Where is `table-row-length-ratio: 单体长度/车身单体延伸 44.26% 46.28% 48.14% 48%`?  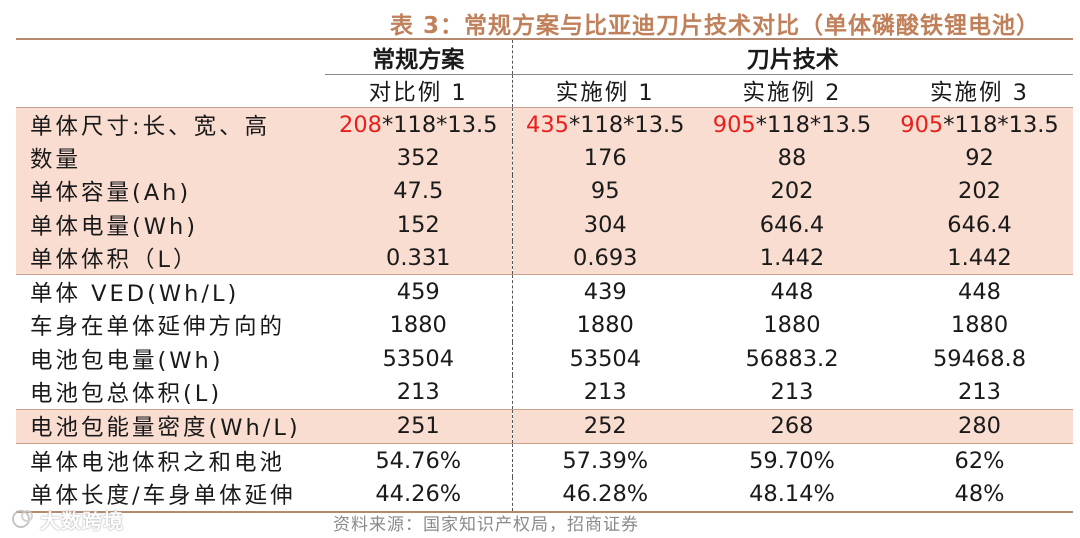 table-row-length-ratio: 单体长度/车身单体延伸 44.26% 46.28% 48.14% 48% is located at coordinates (545, 495).